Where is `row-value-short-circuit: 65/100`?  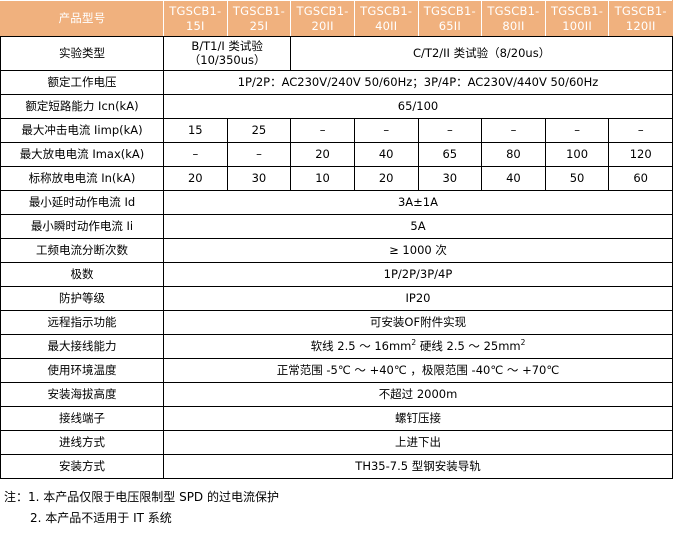
row-value-short-circuit: 65/100 is located at coordinates (418, 106).